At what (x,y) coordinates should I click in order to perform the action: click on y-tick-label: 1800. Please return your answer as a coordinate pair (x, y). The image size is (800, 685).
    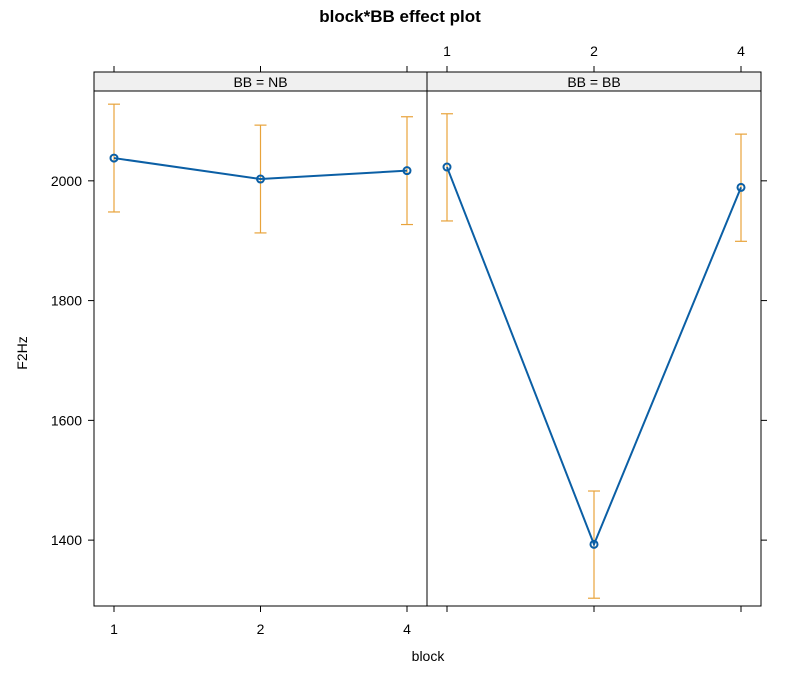
    Looking at the image, I should click on (66, 301).